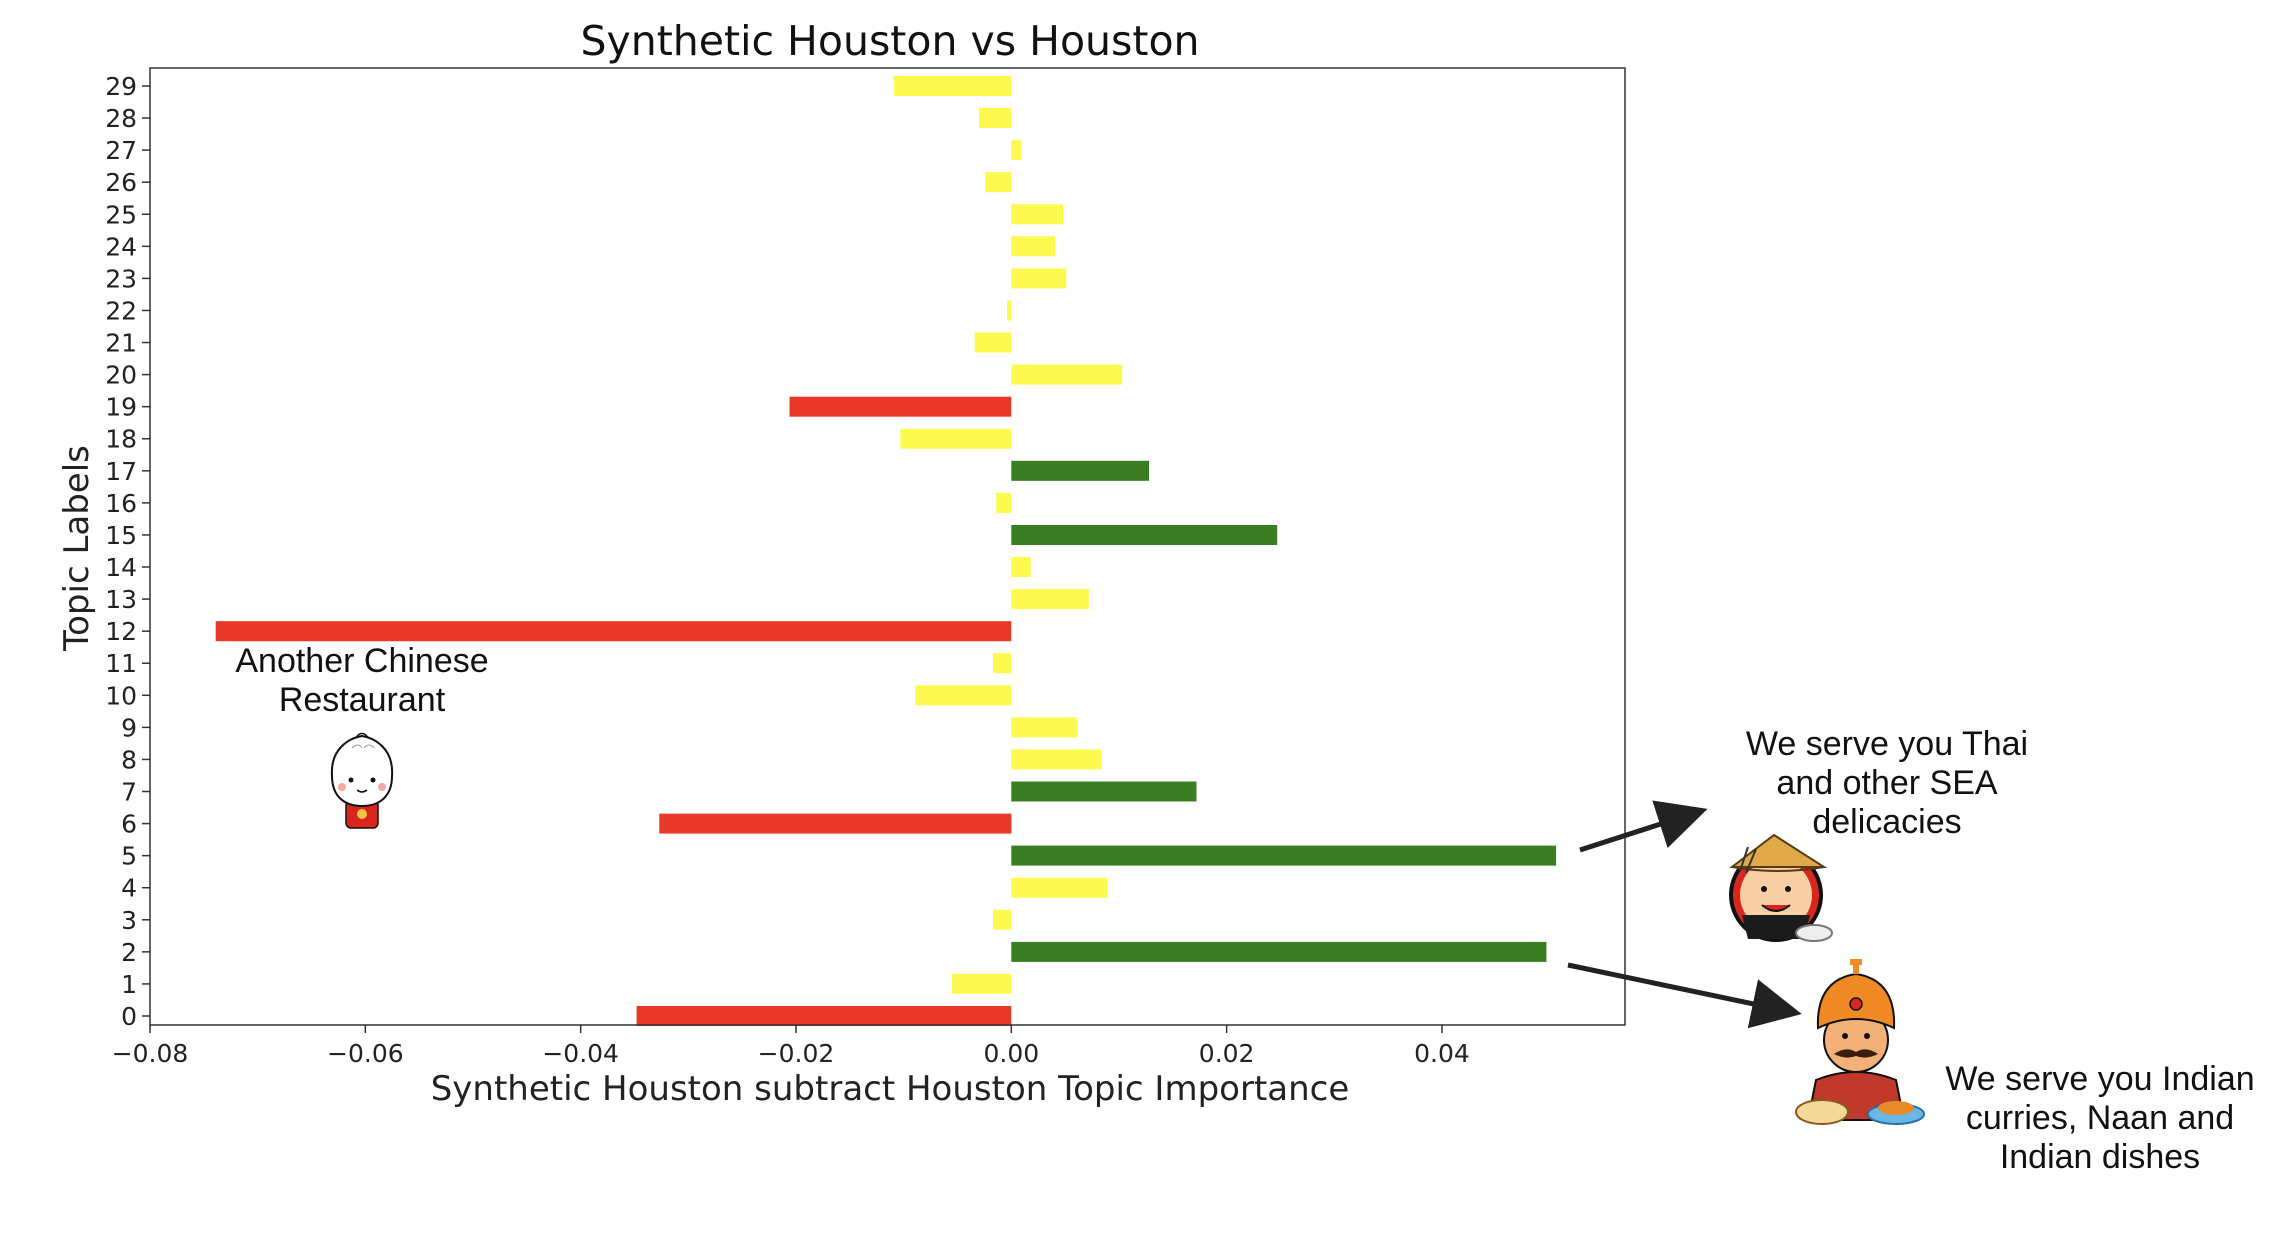 This screenshot has height=1234, width=2286. Describe the element at coordinates (77, 548) in the screenshot. I see `y-axis-label: Topic Labels` at that location.